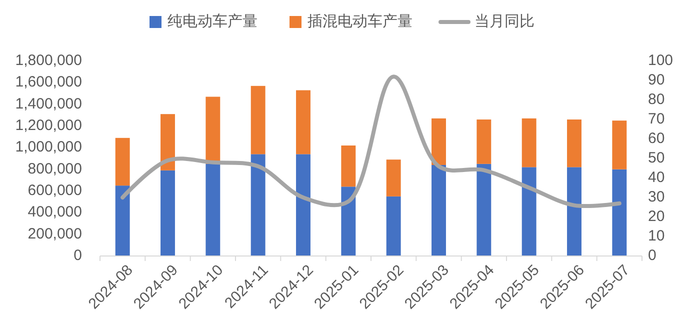 The height and width of the screenshot is (334, 696). What do you see at coordinates (55, 169) in the screenshot?
I see `y-tick-label: 800,000` at bounding box center [55, 169].